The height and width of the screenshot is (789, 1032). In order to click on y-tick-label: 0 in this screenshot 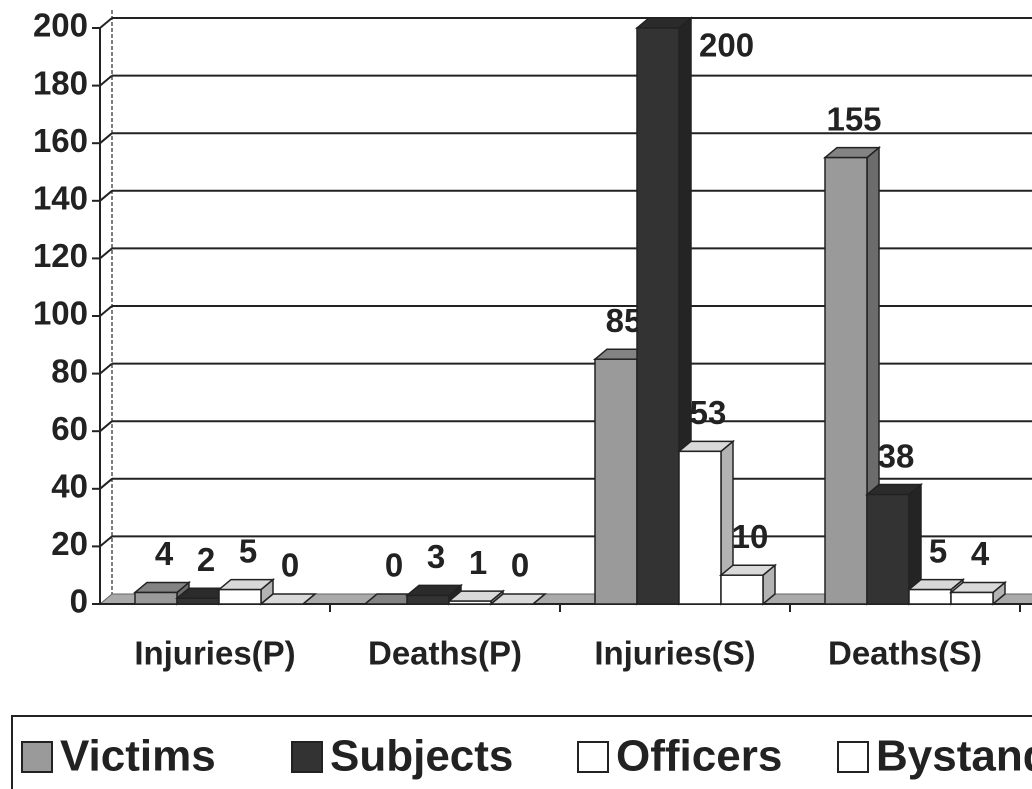, I will do `click(79, 601)`.